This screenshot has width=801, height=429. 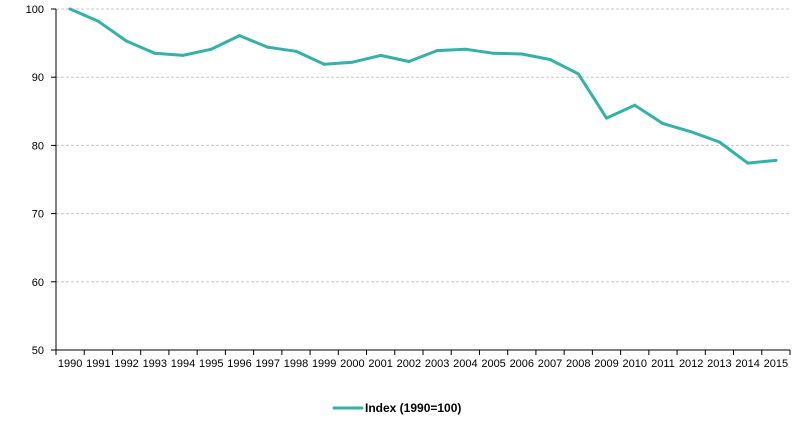 What do you see at coordinates (41, 180) in the screenshot?
I see `y-axis: 50 60 70 80 90 100` at bounding box center [41, 180].